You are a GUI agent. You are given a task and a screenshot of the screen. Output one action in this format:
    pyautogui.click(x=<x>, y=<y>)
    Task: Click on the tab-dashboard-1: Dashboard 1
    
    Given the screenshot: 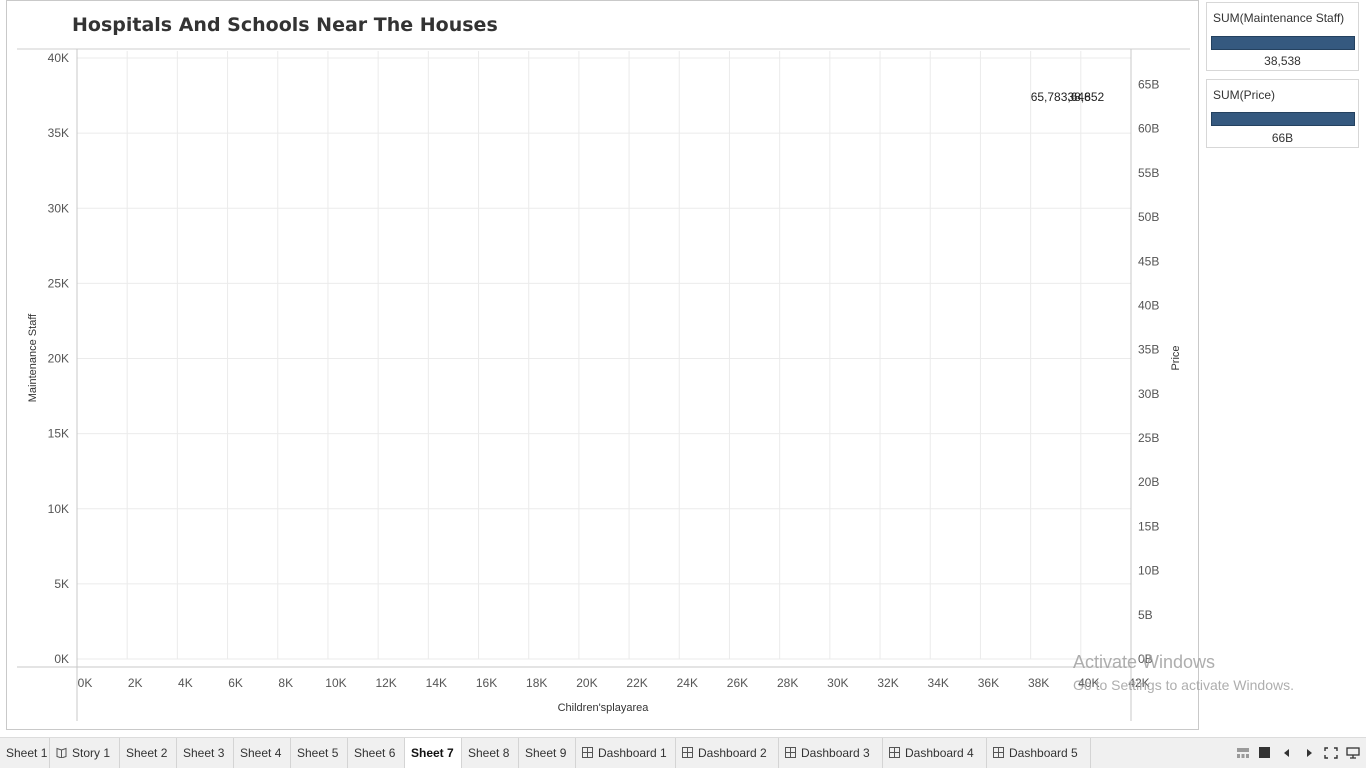 What is the action you would take?
    pyautogui.click(x=626, y=753)
    